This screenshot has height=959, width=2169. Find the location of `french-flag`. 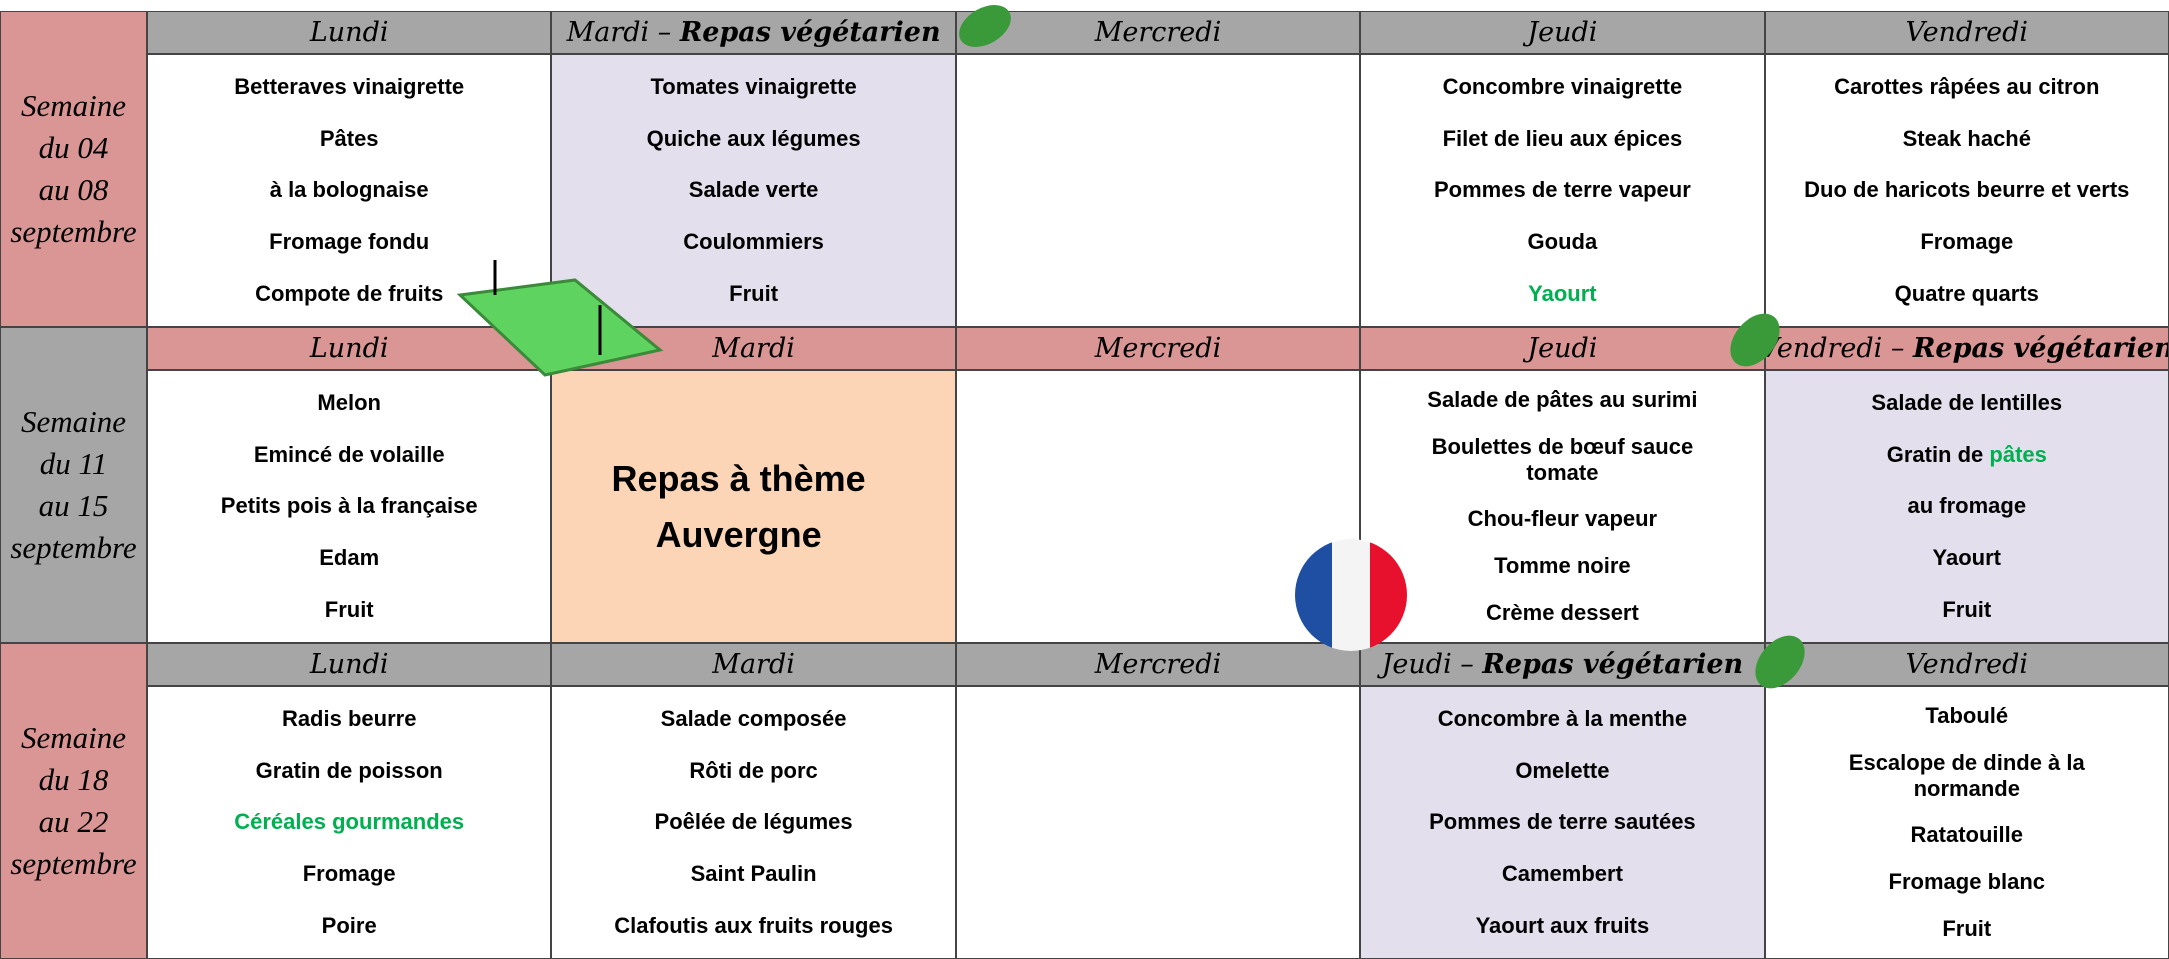

french-flag is located at coordinates (1351, 595).